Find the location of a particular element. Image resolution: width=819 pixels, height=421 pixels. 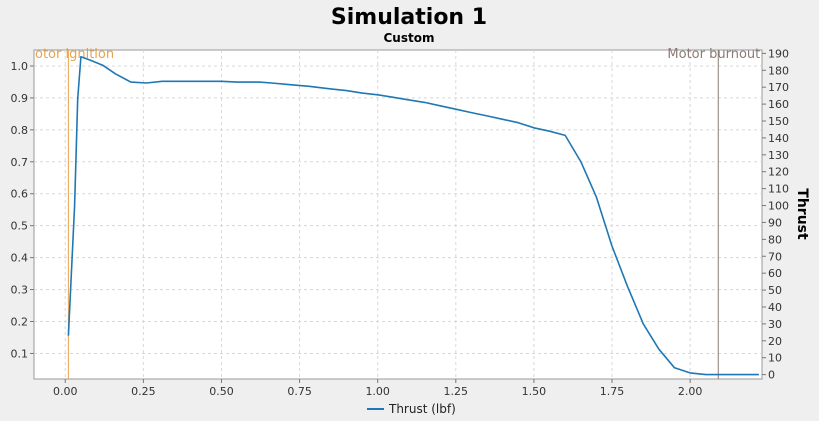

y-right-tick-label: 60 is located at coordinates (775, 273).